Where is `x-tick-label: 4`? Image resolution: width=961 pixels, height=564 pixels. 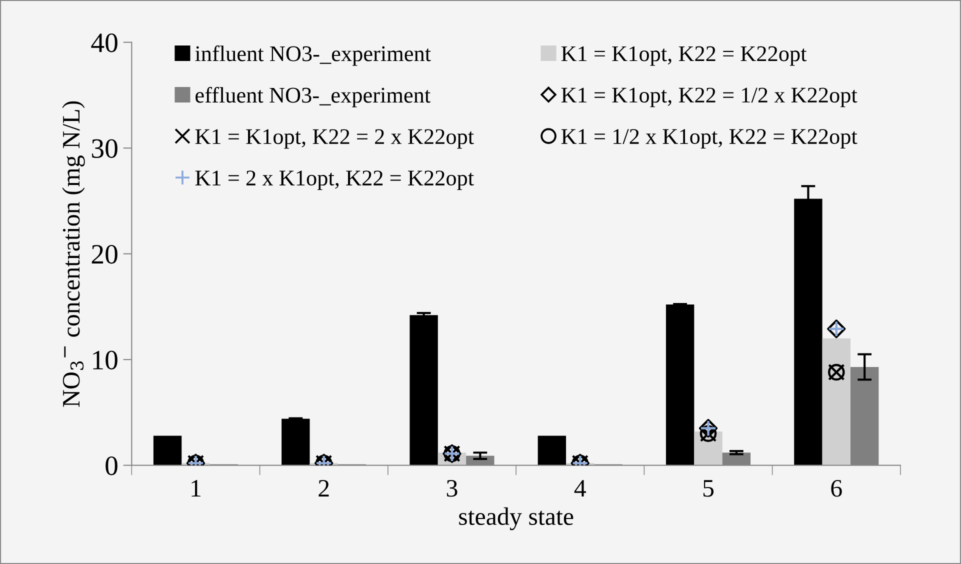 x-tick-label: 4 is located at coordinates (580, 488).